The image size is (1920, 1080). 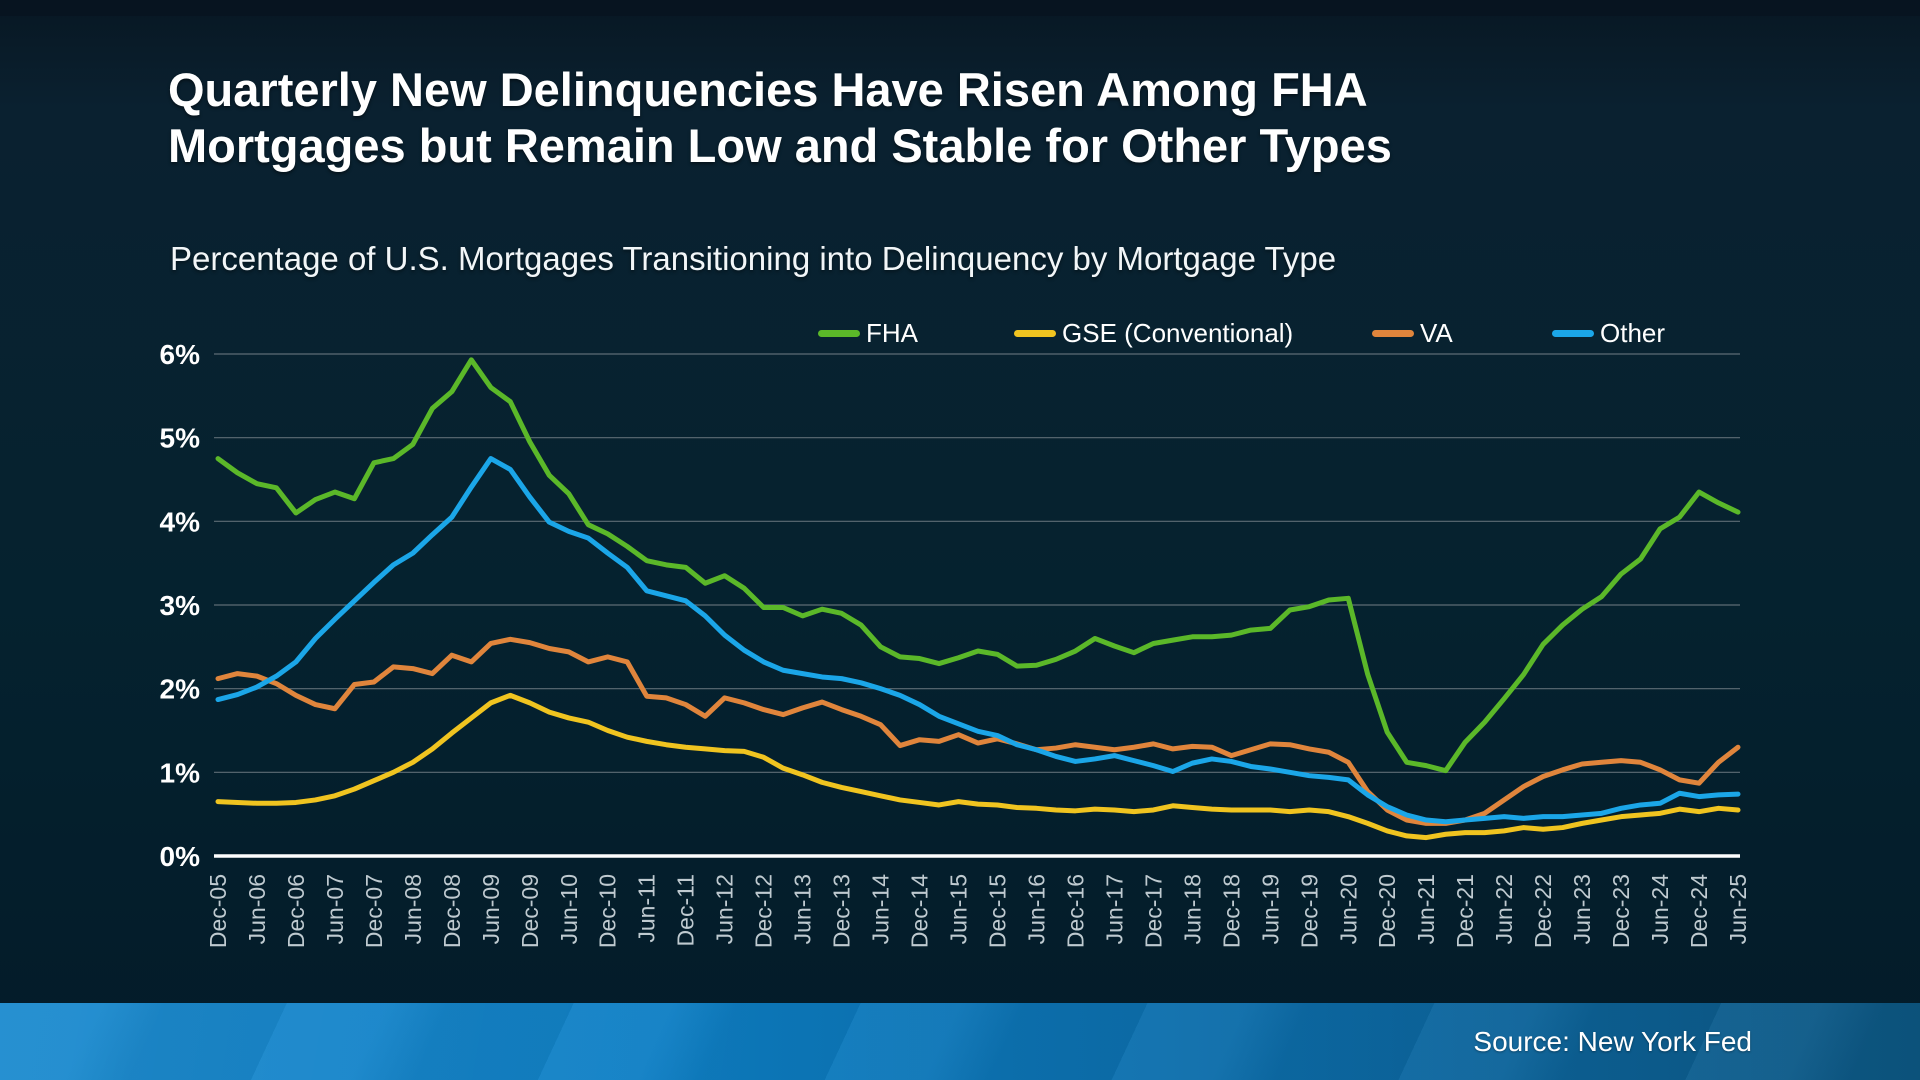 I want to click on x-tick-label: Dec-17, so click(x=1153, y=911).